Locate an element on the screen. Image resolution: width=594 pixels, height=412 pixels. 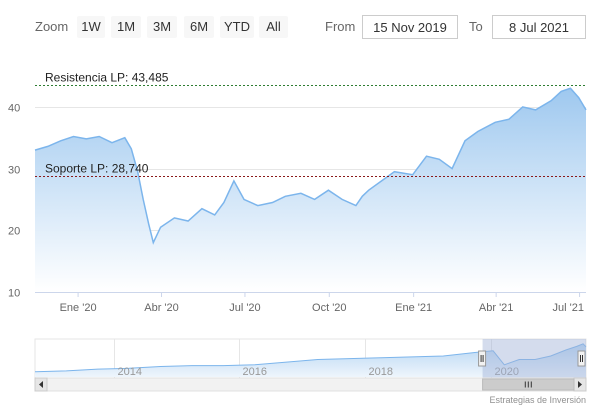
y-tick-label-30: 30 is located at coordinates (14, 171).